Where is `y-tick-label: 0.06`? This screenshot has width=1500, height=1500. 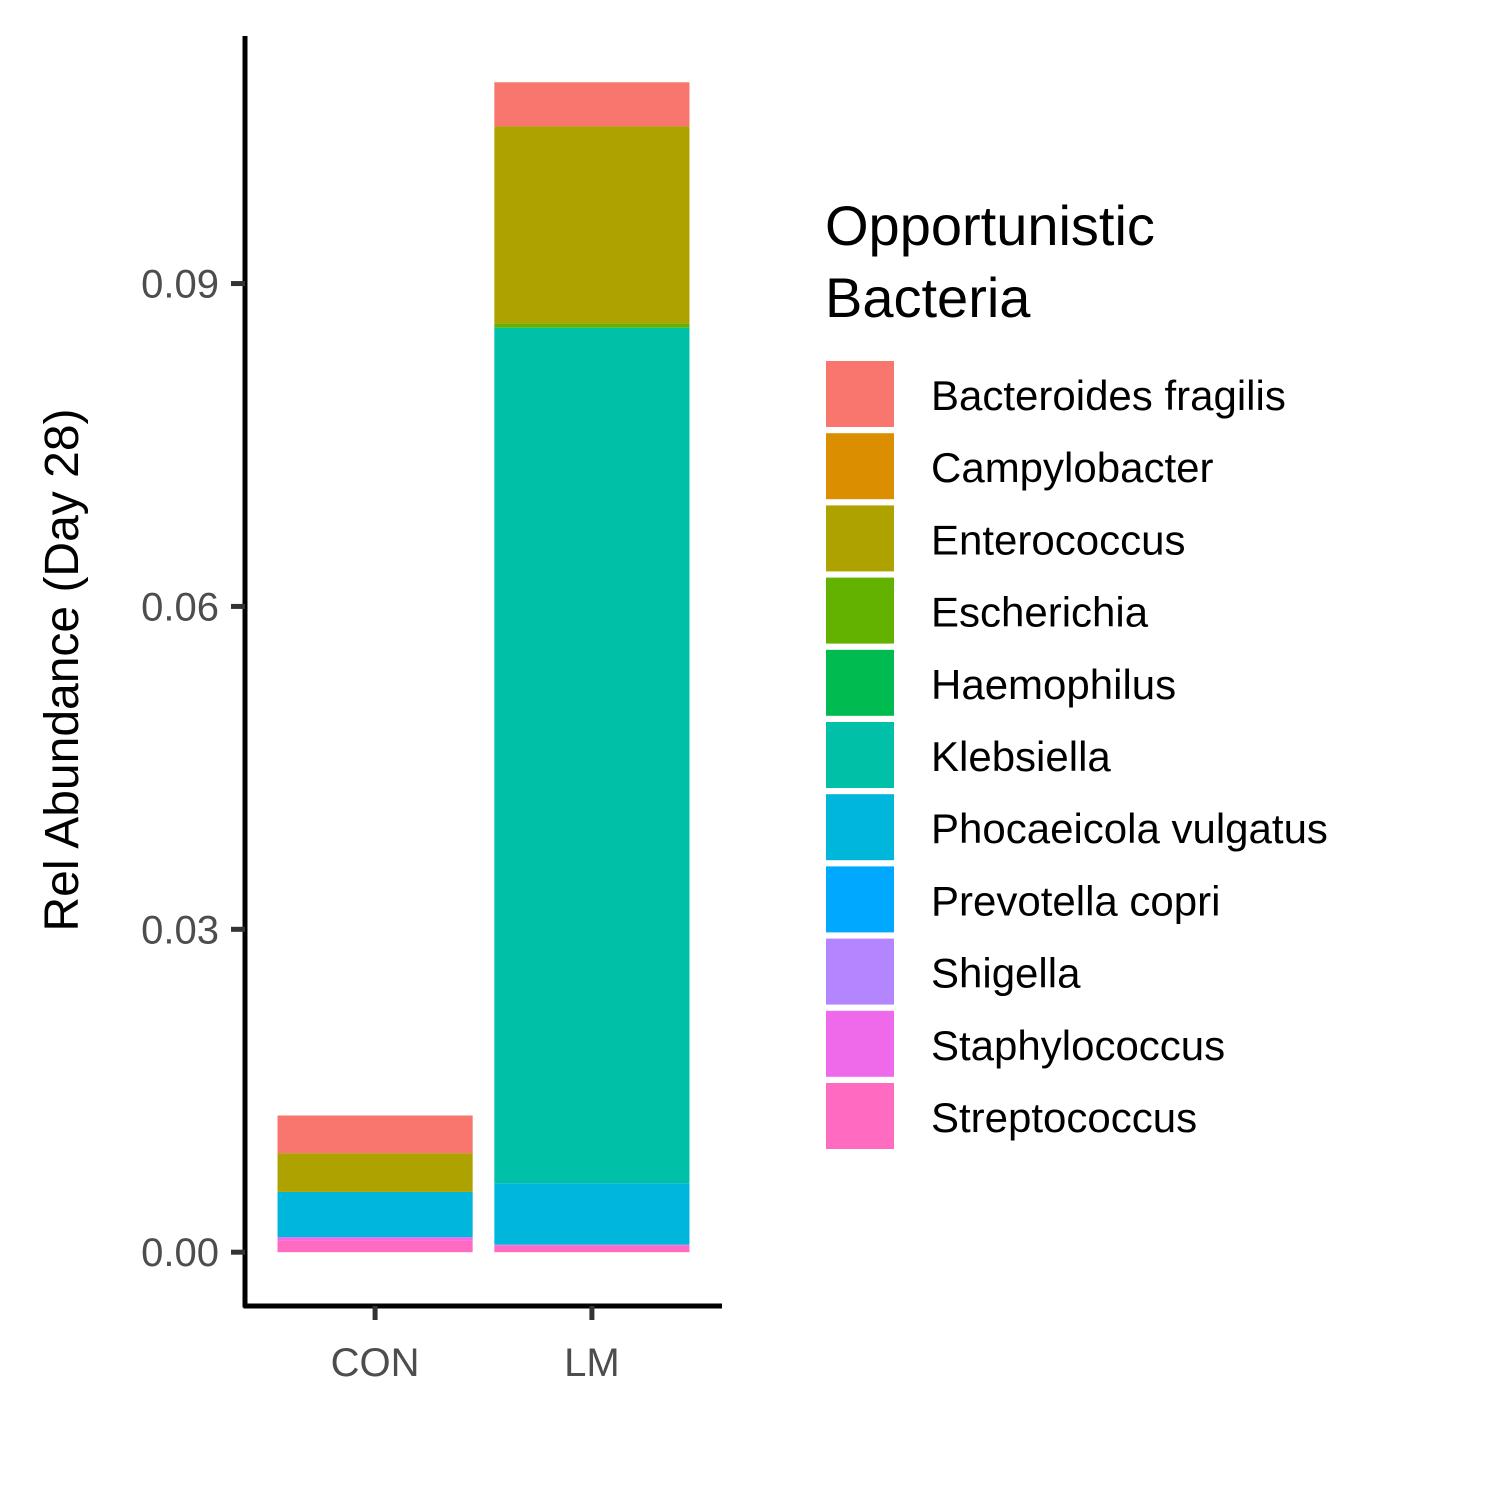 y-tick-label: 0.06 is located at coordinates (180, 607).